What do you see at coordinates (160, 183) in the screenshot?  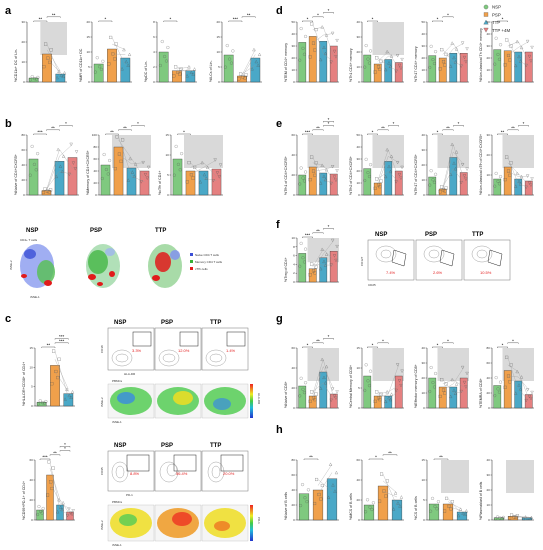 I see `y-axis-label: %cTfh of CD4+` at bounding box center [160, 183].